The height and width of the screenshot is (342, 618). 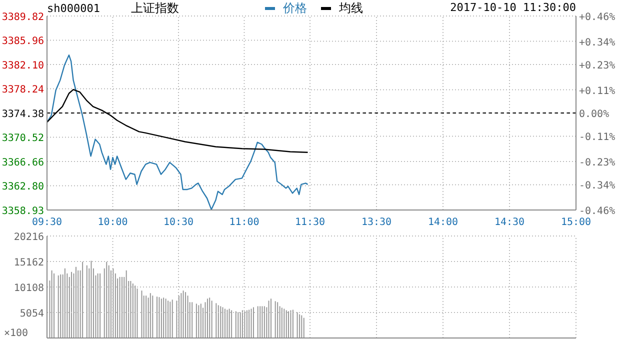 I want to click on y2-tick-label: -0.34%, so click(x=597, y=186).